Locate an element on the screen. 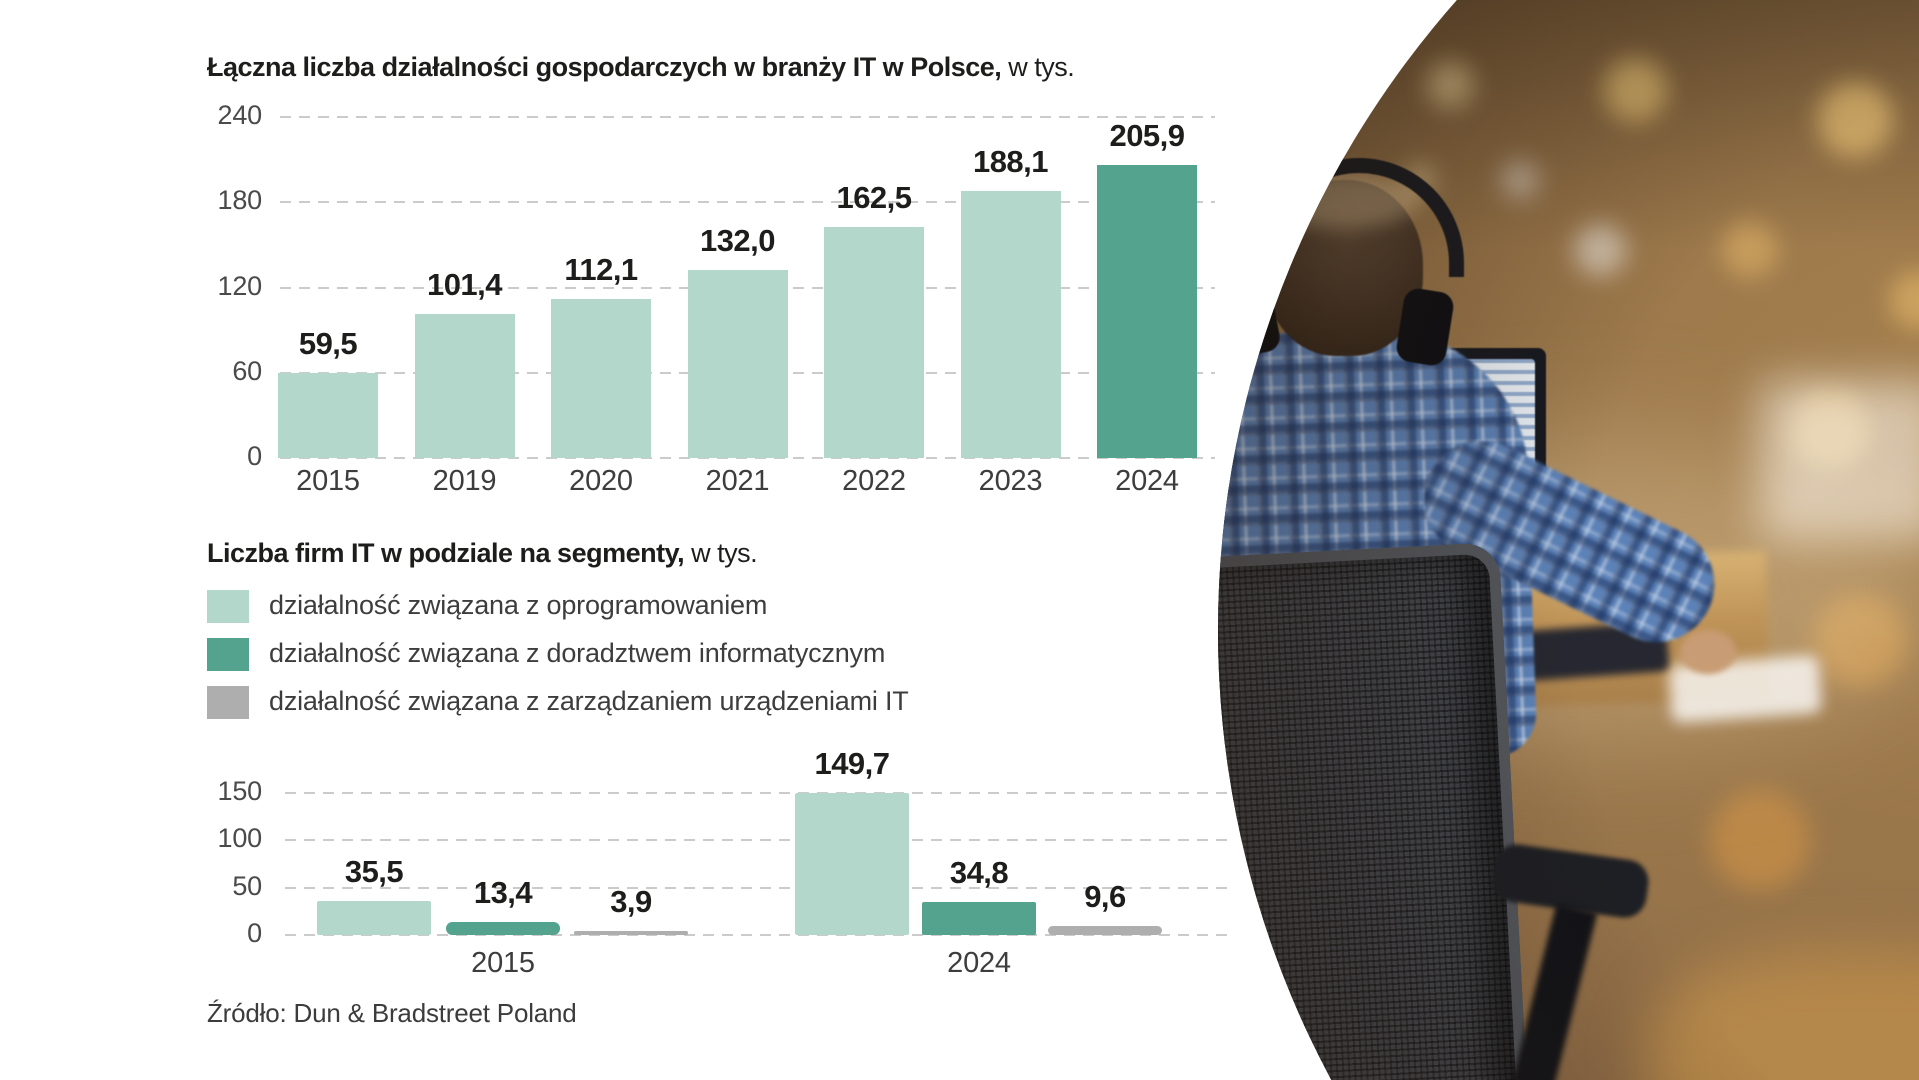 Image resolution: width=1919 pixels, height=1080 pixels. legend-swatch-consulting is located at coordinates (228, 654).